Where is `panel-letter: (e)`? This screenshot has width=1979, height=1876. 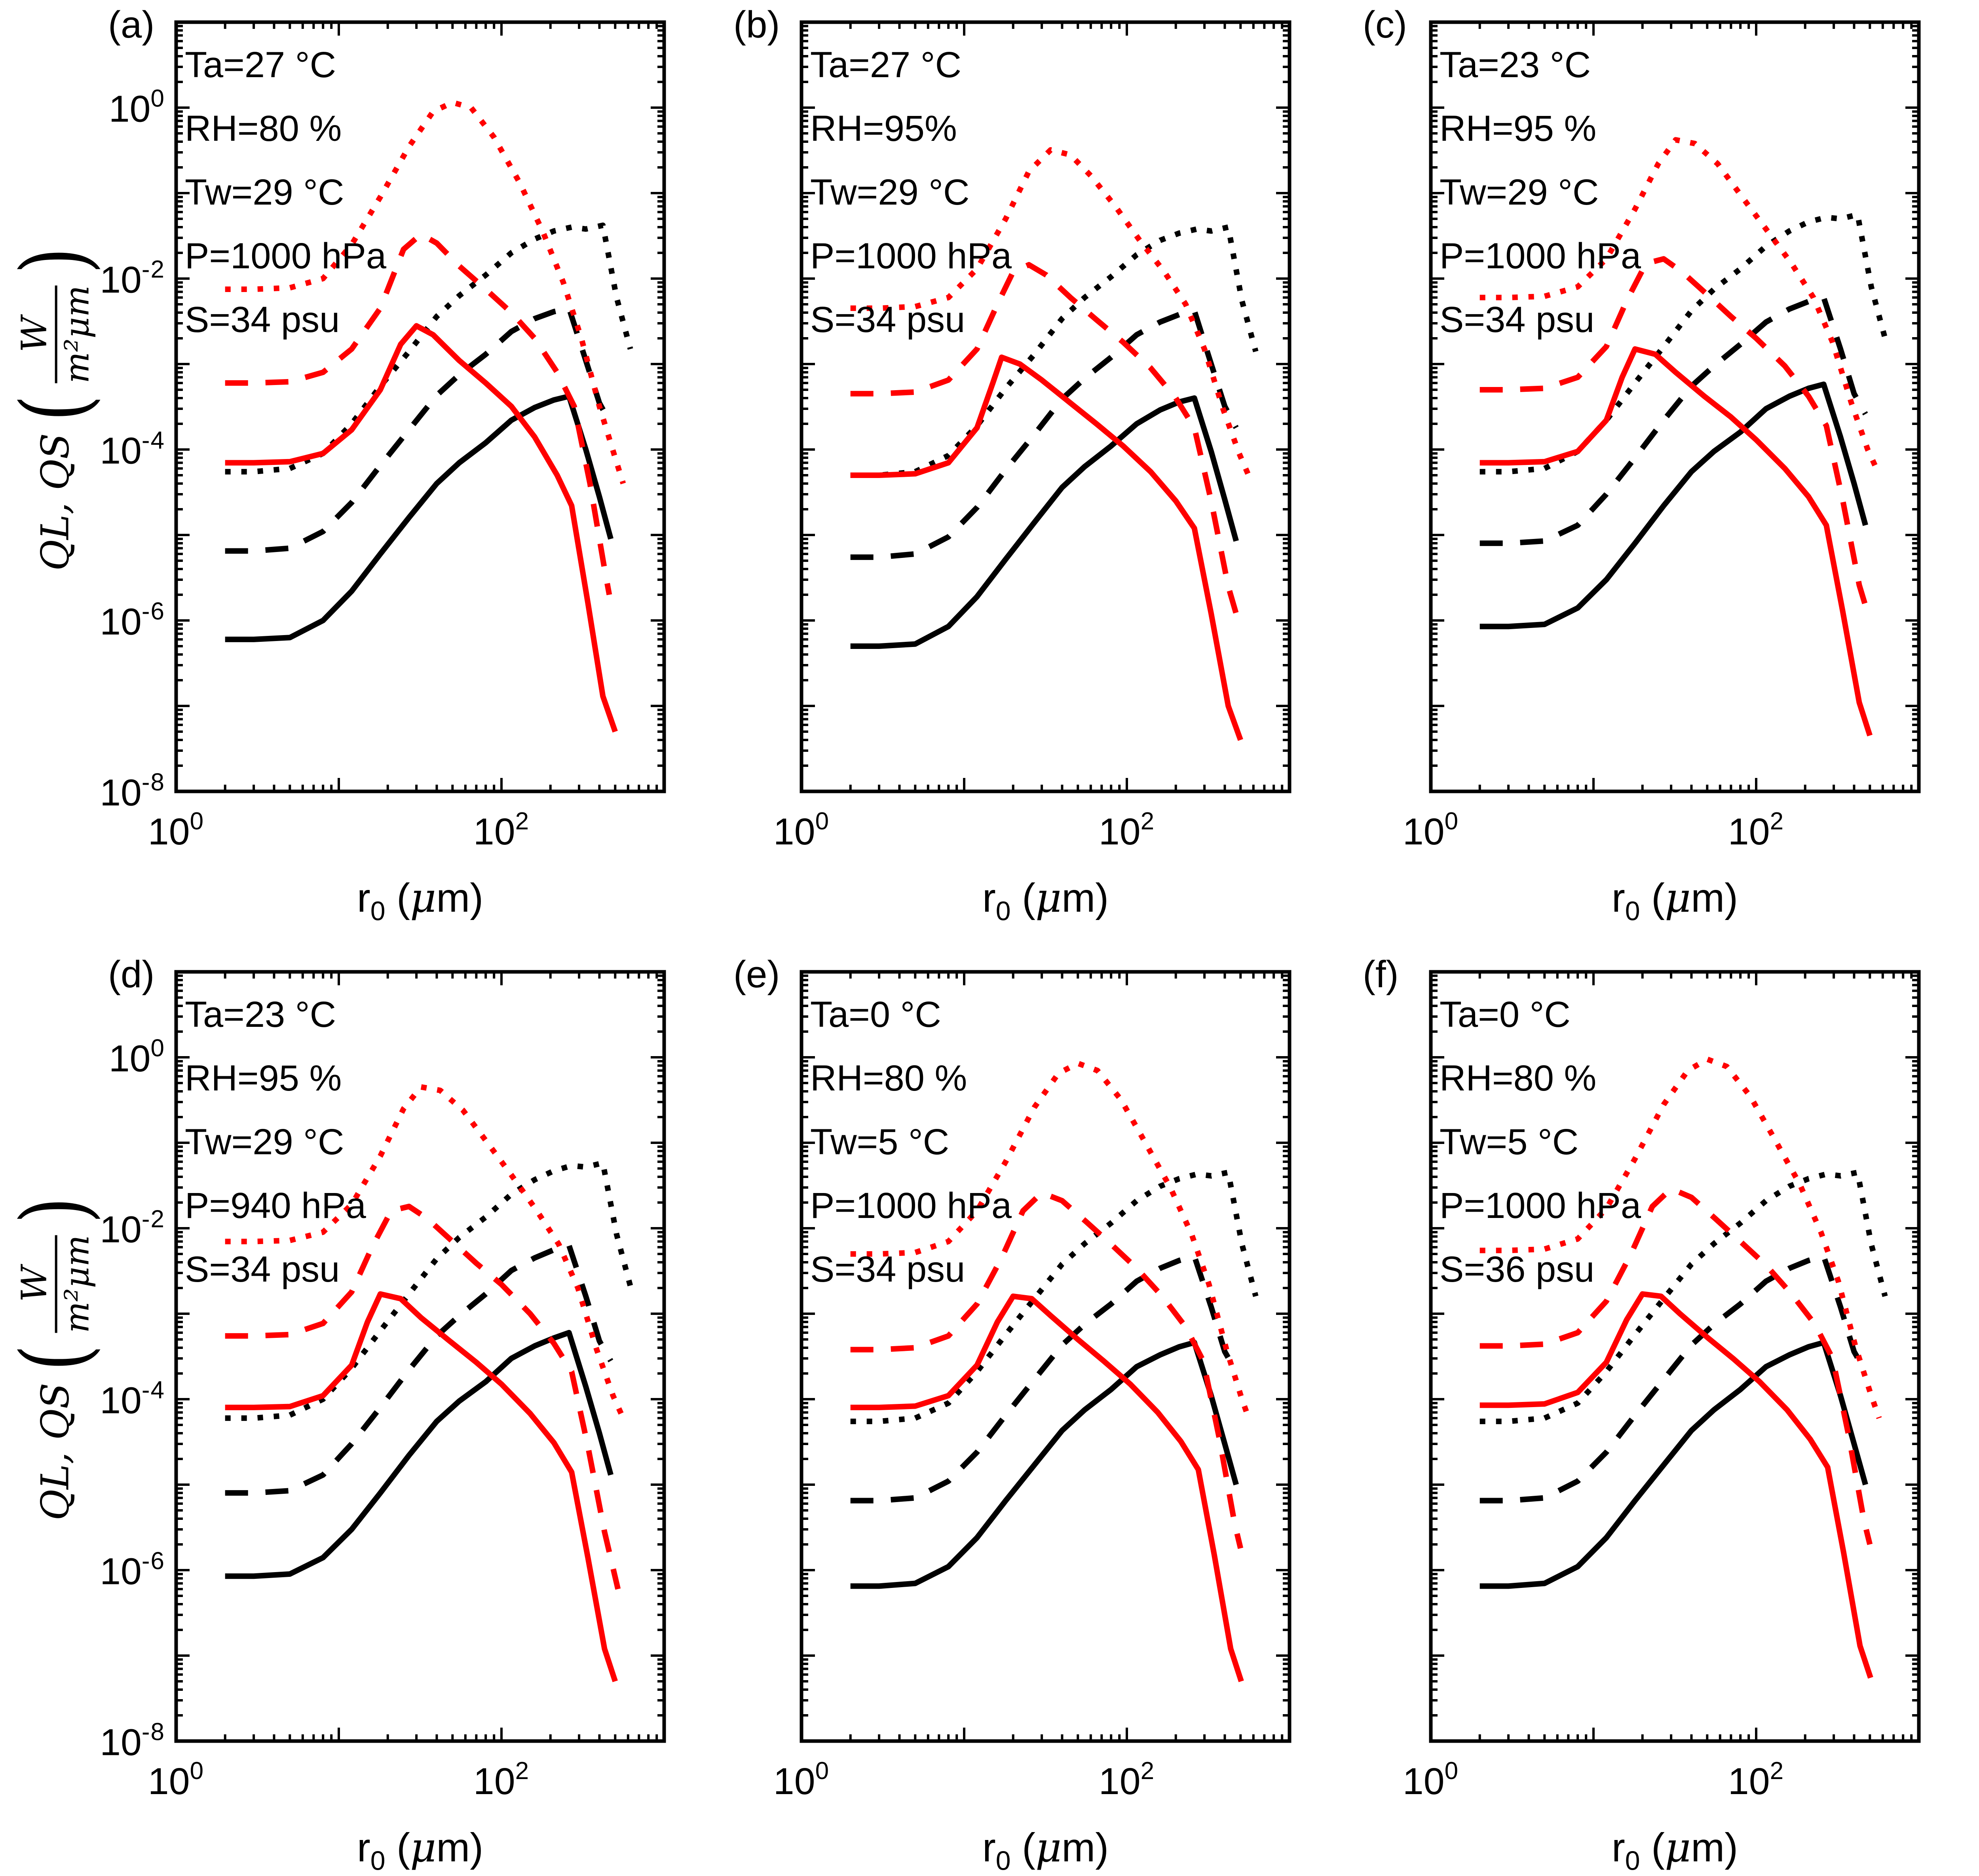 panel-letter: (e) is located at coordinates (756, 974).